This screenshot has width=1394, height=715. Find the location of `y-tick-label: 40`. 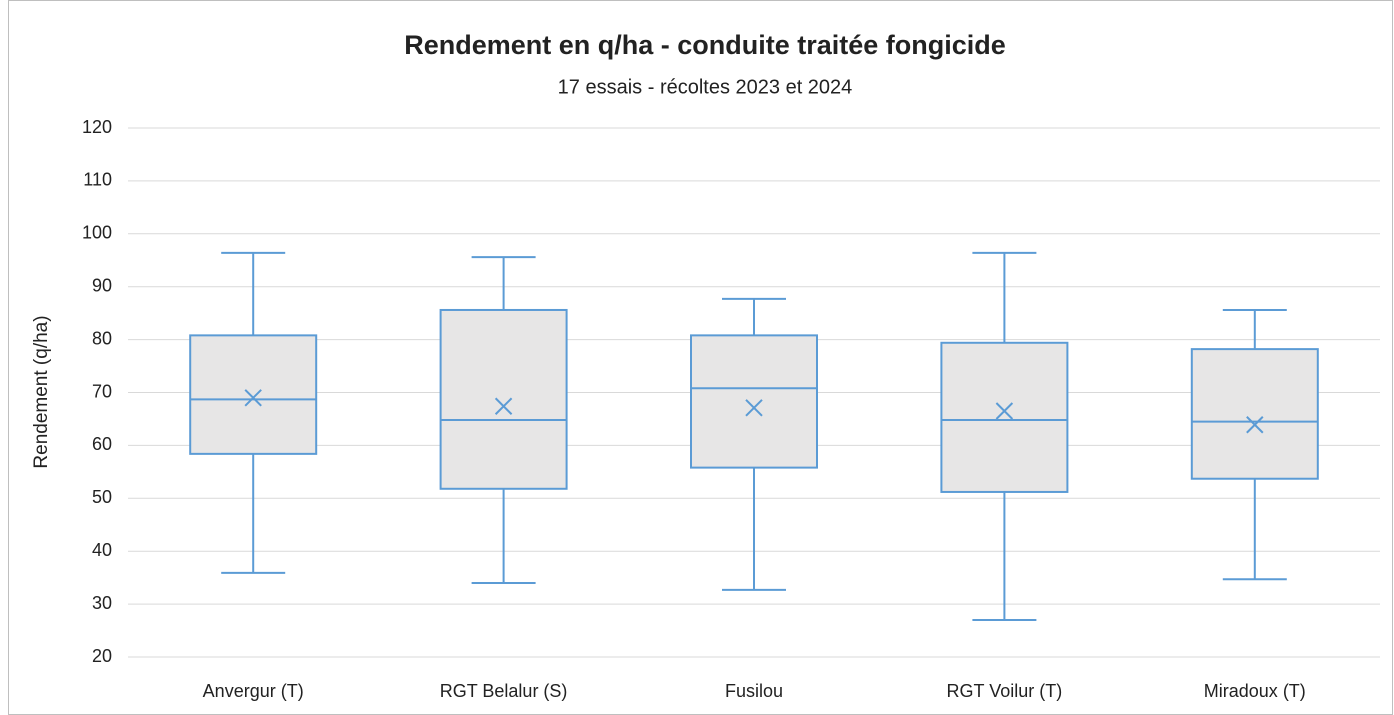

y-tick-label: 40 is located at coordinates (102, 550).